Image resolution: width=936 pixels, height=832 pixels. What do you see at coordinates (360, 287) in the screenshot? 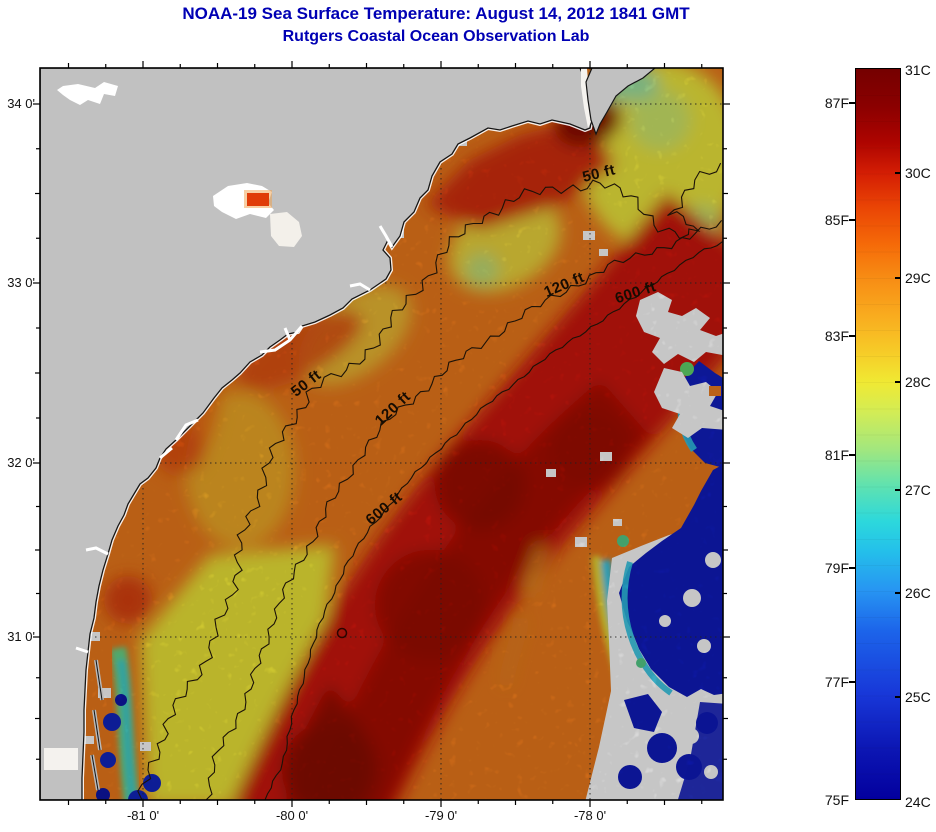
I see `estuary-santee` at bounding box center [360, 287].